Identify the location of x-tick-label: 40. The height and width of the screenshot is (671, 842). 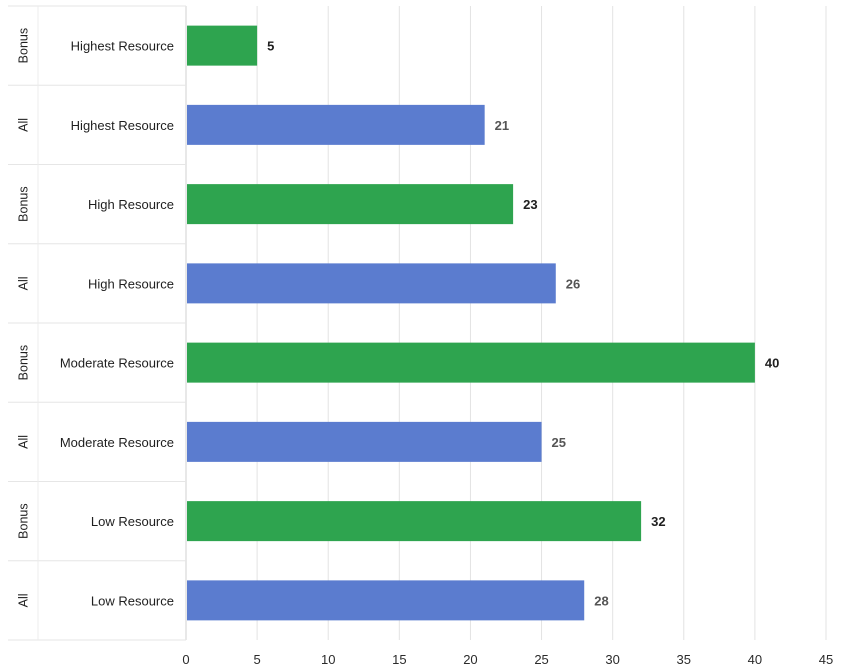
(755, 659).